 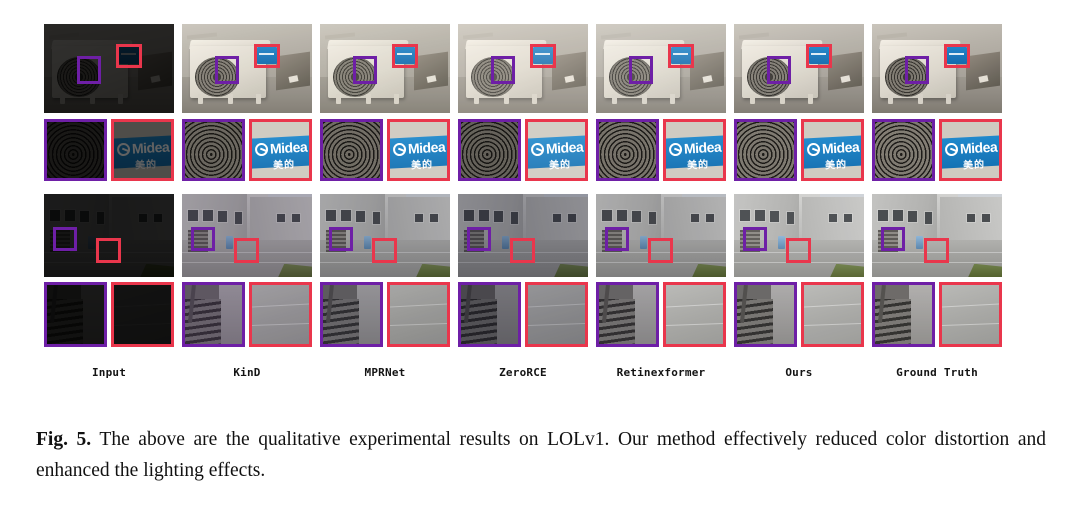 I want to click on cell-zerorce-scene, so click(x=523, y=68).